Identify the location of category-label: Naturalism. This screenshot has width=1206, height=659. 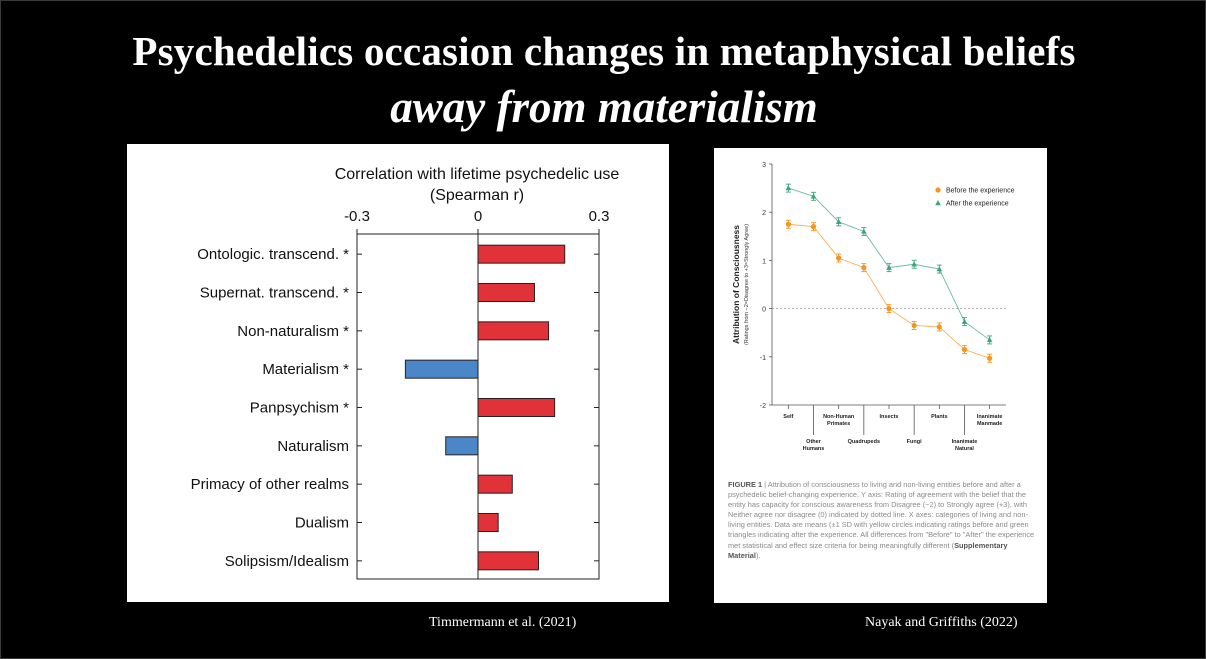
(313, 446).